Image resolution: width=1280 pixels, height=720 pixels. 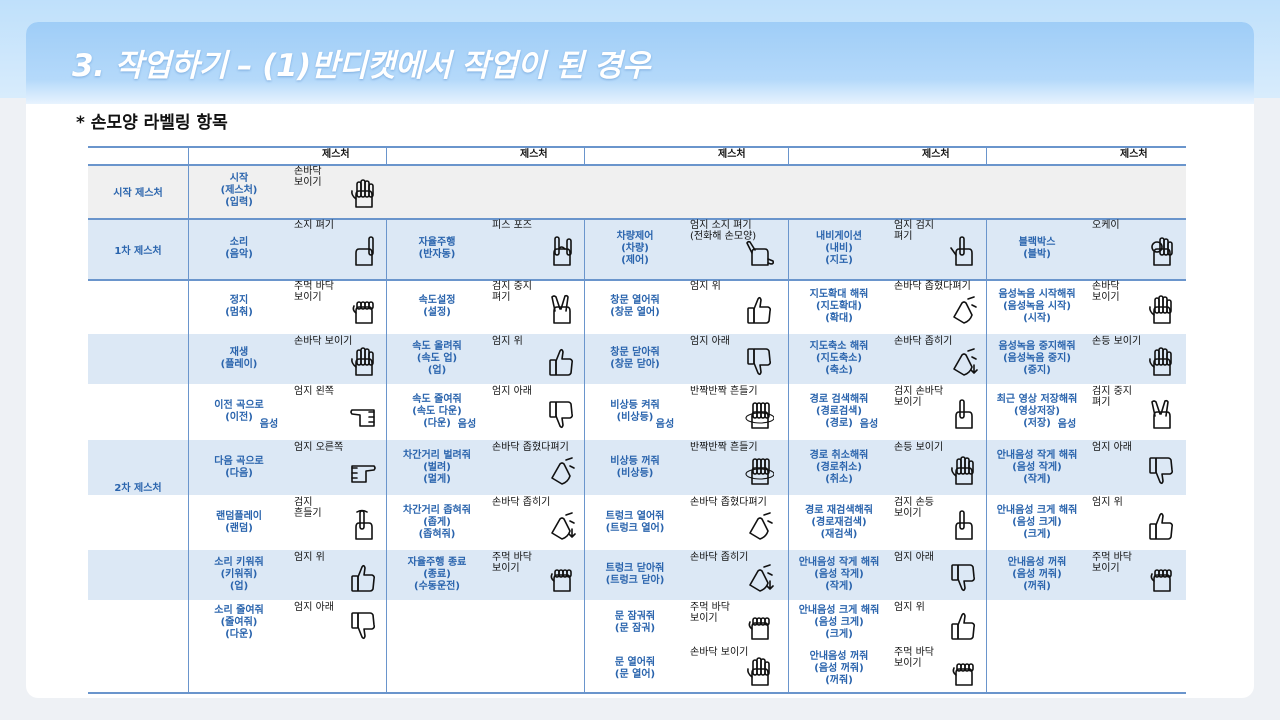 I want to click on voice-command: 자율주행 (반자동), so click(x=437, y=248).